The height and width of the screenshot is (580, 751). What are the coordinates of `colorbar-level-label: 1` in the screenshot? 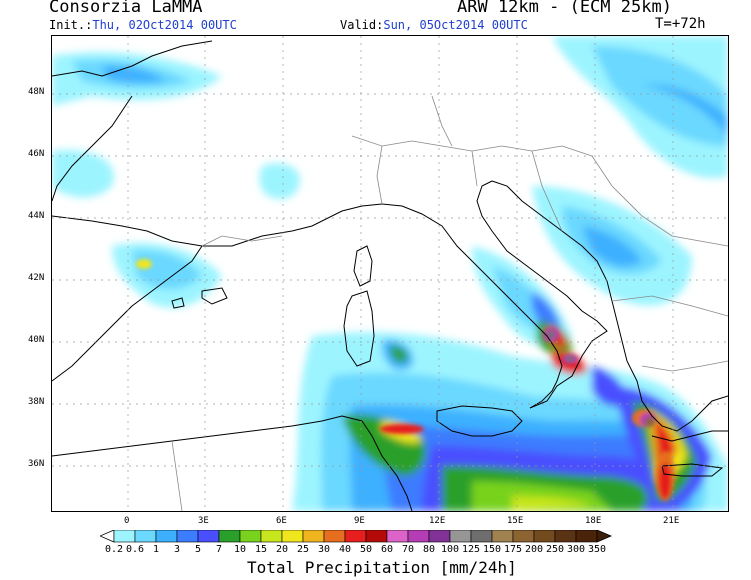 It's located at (156, 549).